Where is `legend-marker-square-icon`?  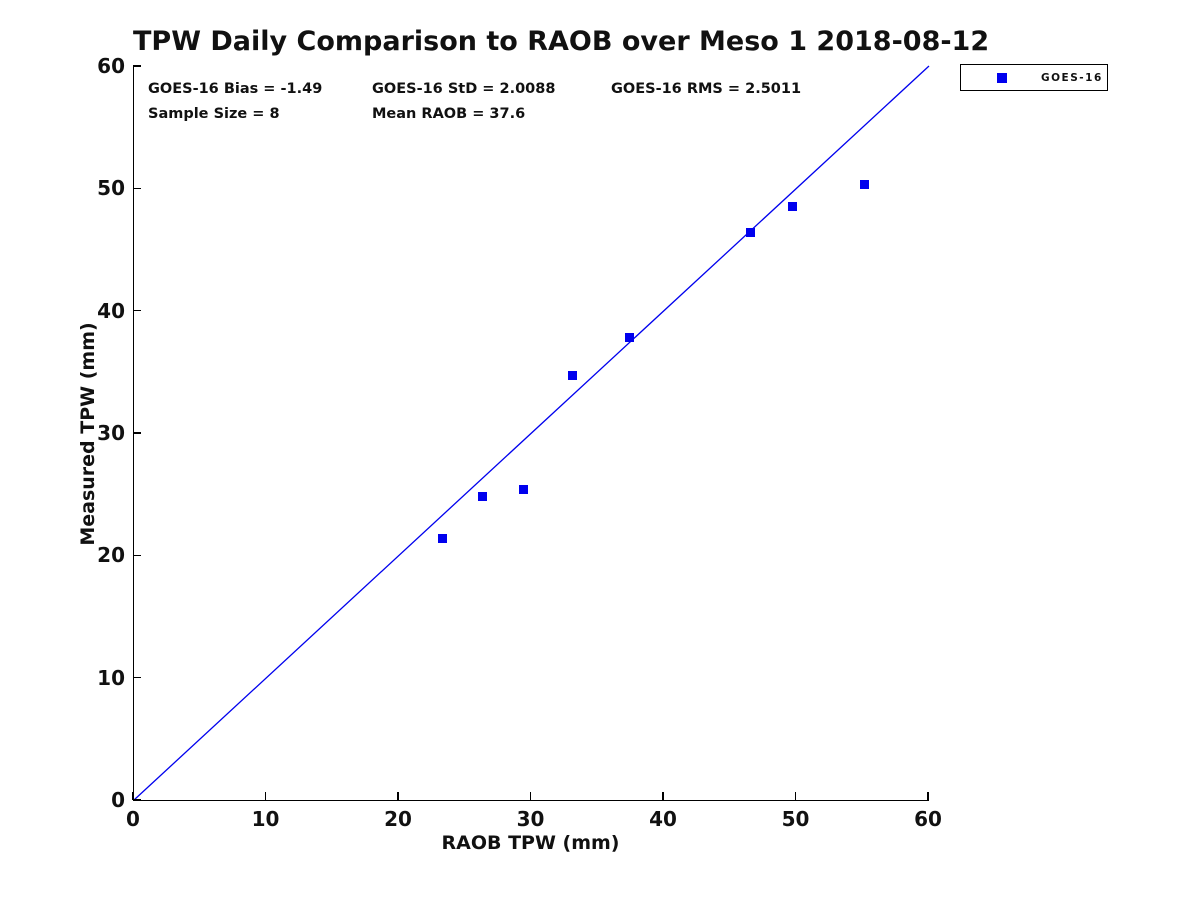 legend-marker-square-icon is located at coordinates (1002, 77).